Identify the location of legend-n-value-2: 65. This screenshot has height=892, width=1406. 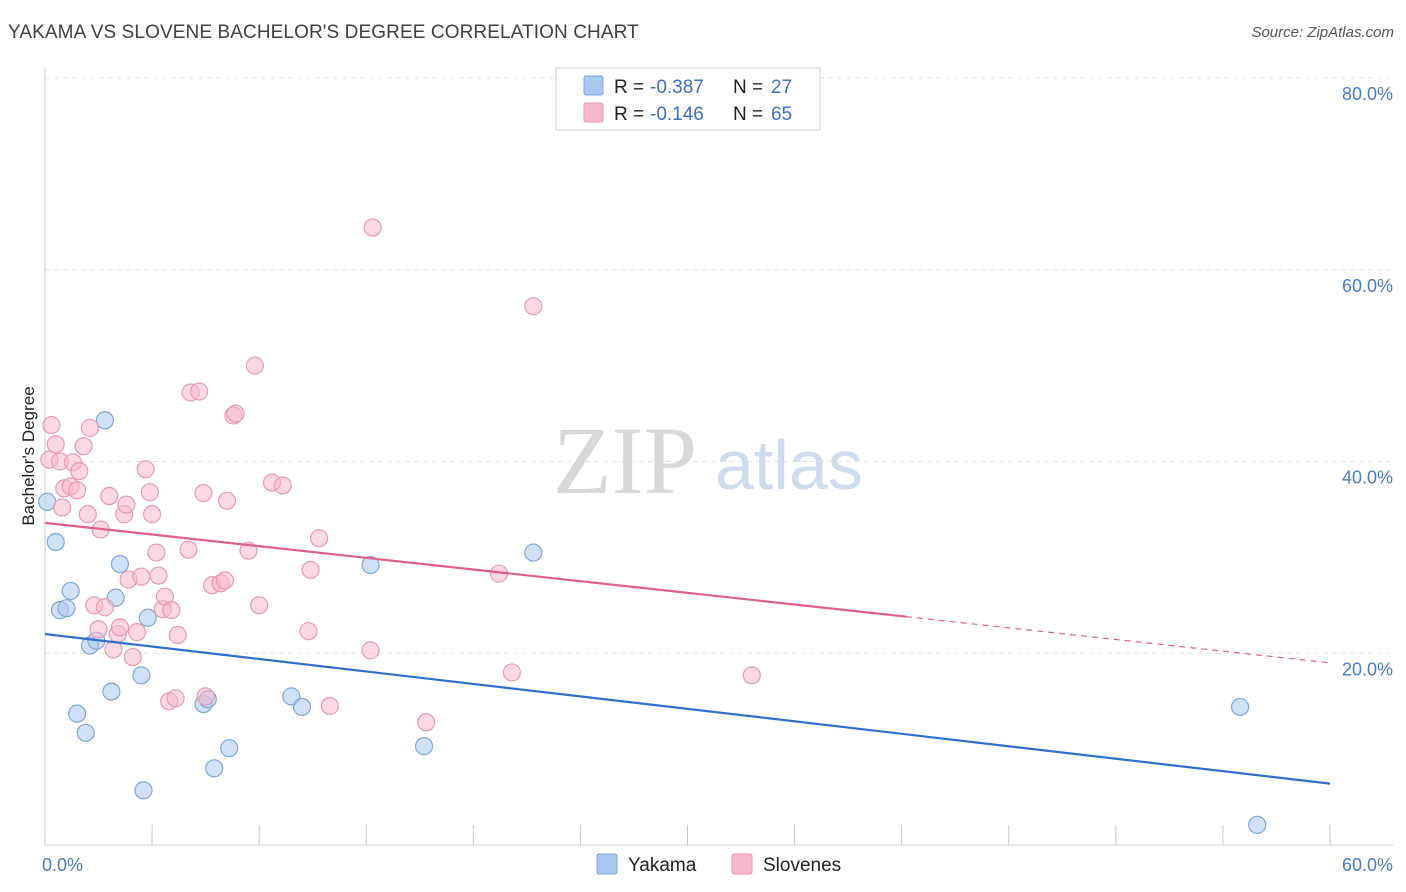
(781, 114).